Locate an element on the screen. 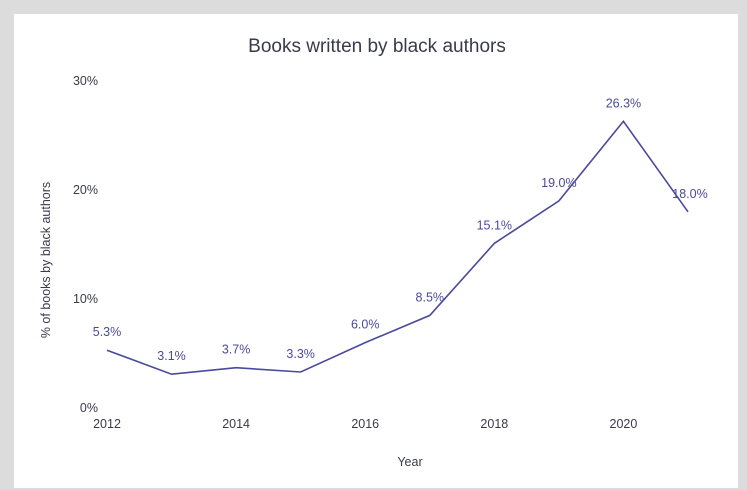  data-label: 26.3% is located at coordinates (623, 103).